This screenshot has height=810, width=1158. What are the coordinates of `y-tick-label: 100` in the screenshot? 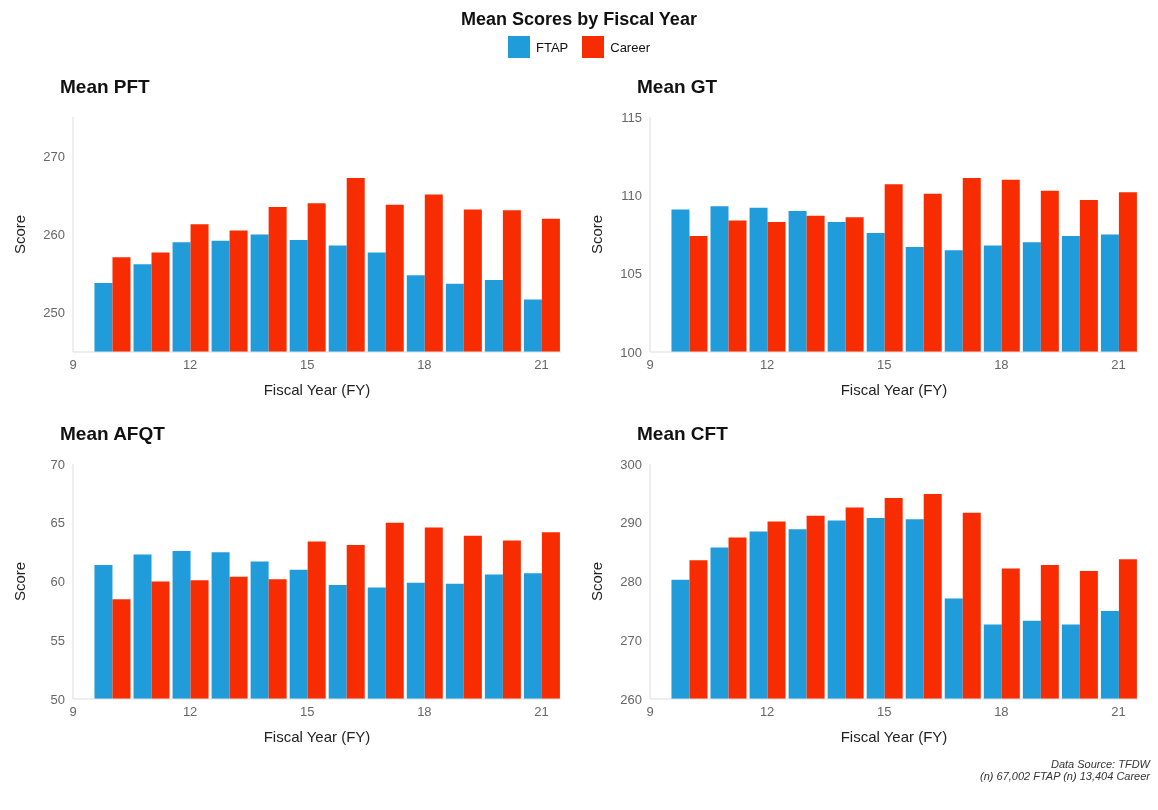 It's located at (631, 352).